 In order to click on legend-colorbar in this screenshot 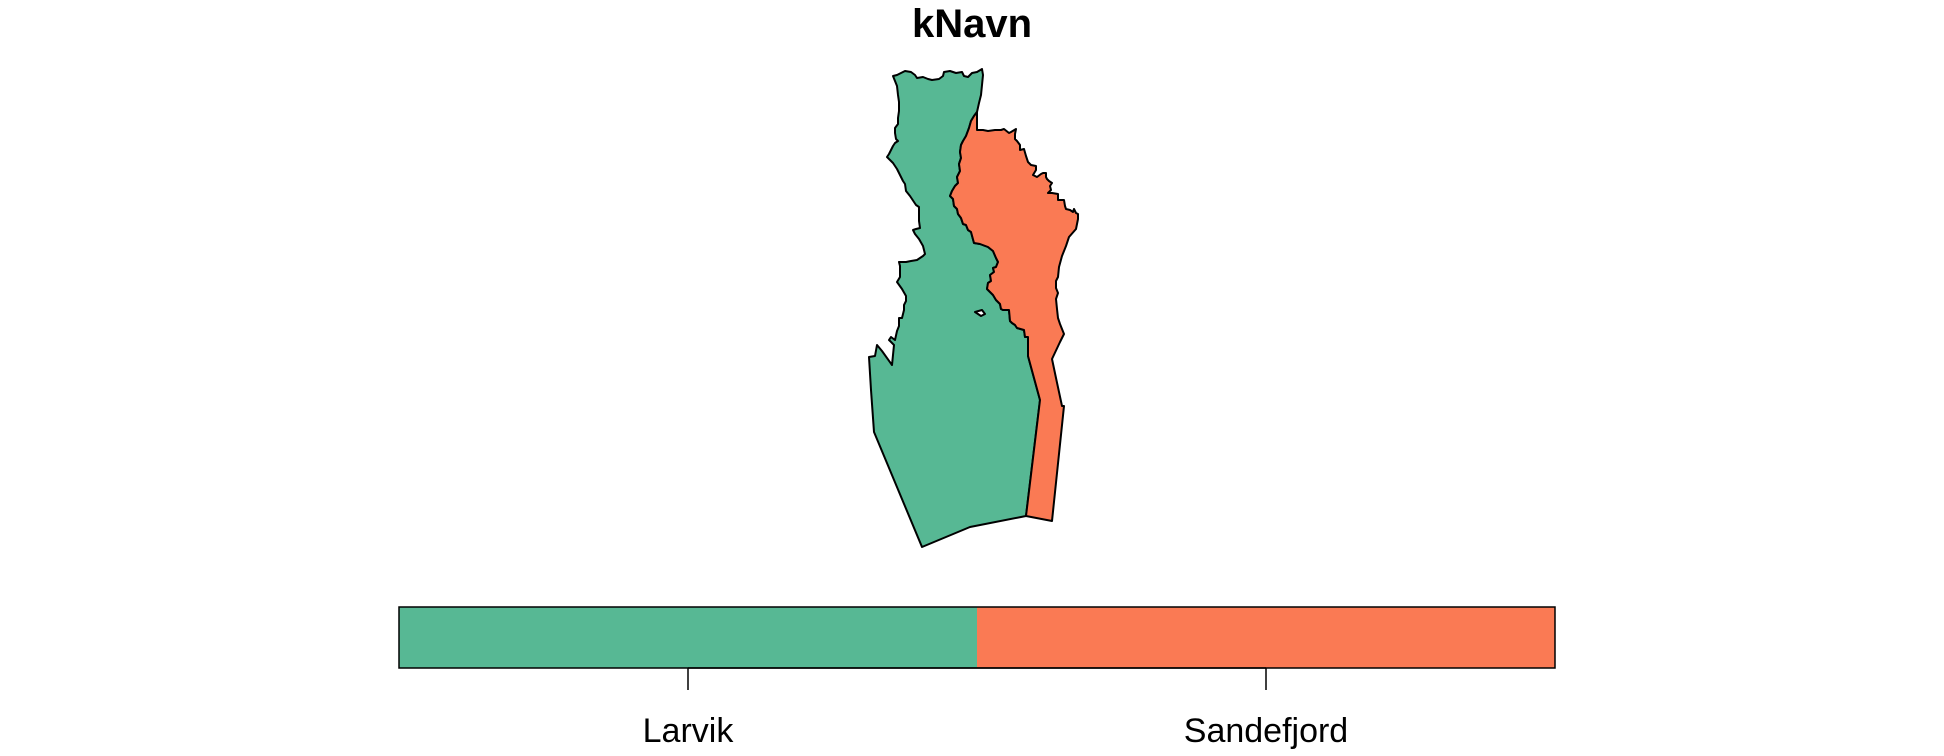, I will do `click(977, 648)`.